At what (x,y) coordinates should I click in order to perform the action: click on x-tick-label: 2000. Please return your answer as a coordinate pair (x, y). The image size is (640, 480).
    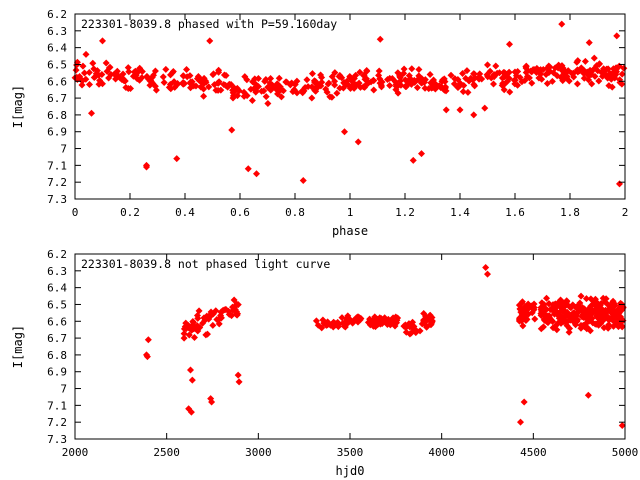
    Looking at the image, I should click on (75, 452).